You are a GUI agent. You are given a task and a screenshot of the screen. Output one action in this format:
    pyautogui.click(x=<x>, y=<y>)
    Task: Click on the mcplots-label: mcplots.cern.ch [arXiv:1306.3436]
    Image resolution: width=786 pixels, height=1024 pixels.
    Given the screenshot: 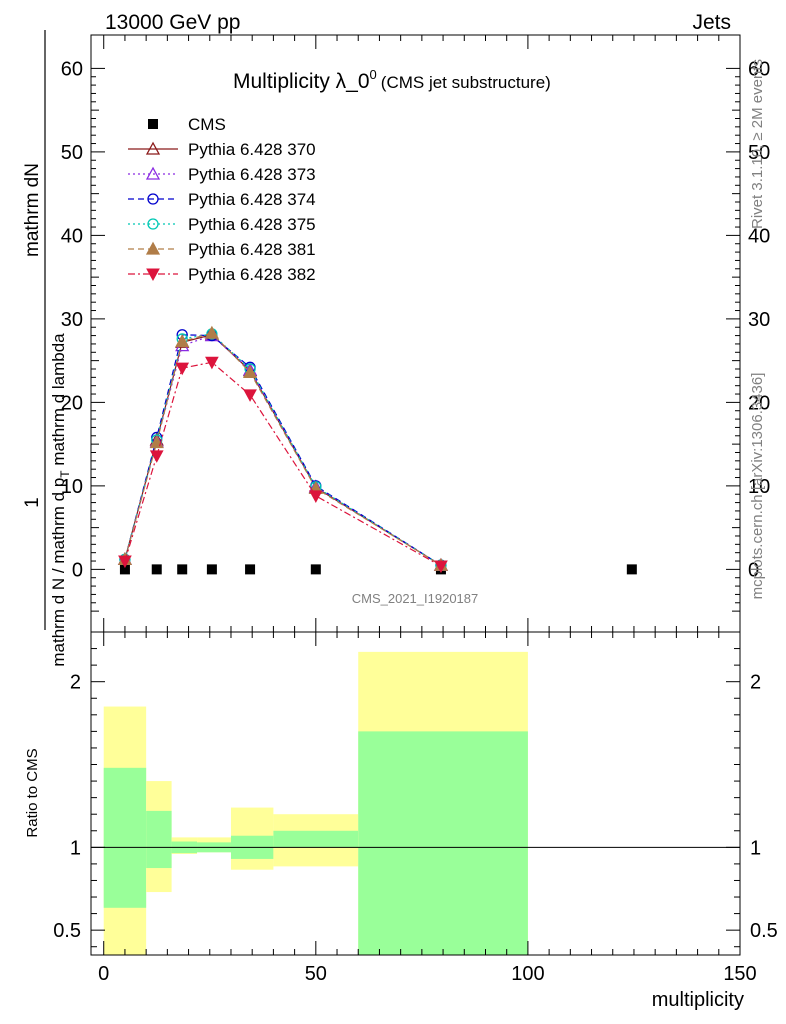 What is the action you would take?
    pyautogui.click(x=757, y=486)
    